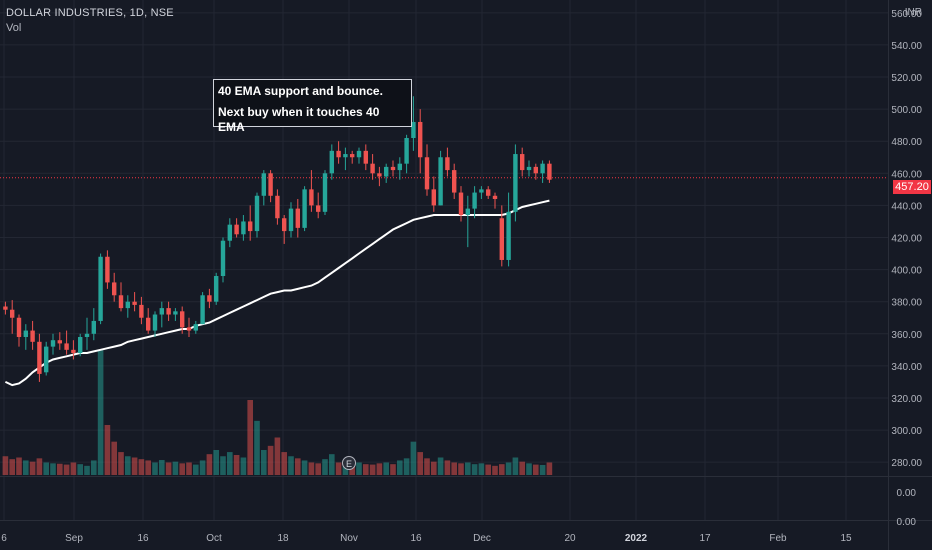 The image size is (932, 550). Describe the element at coordinates (906, 239) in the screenshot. I see `price-tick-label: 420.00` at that location.